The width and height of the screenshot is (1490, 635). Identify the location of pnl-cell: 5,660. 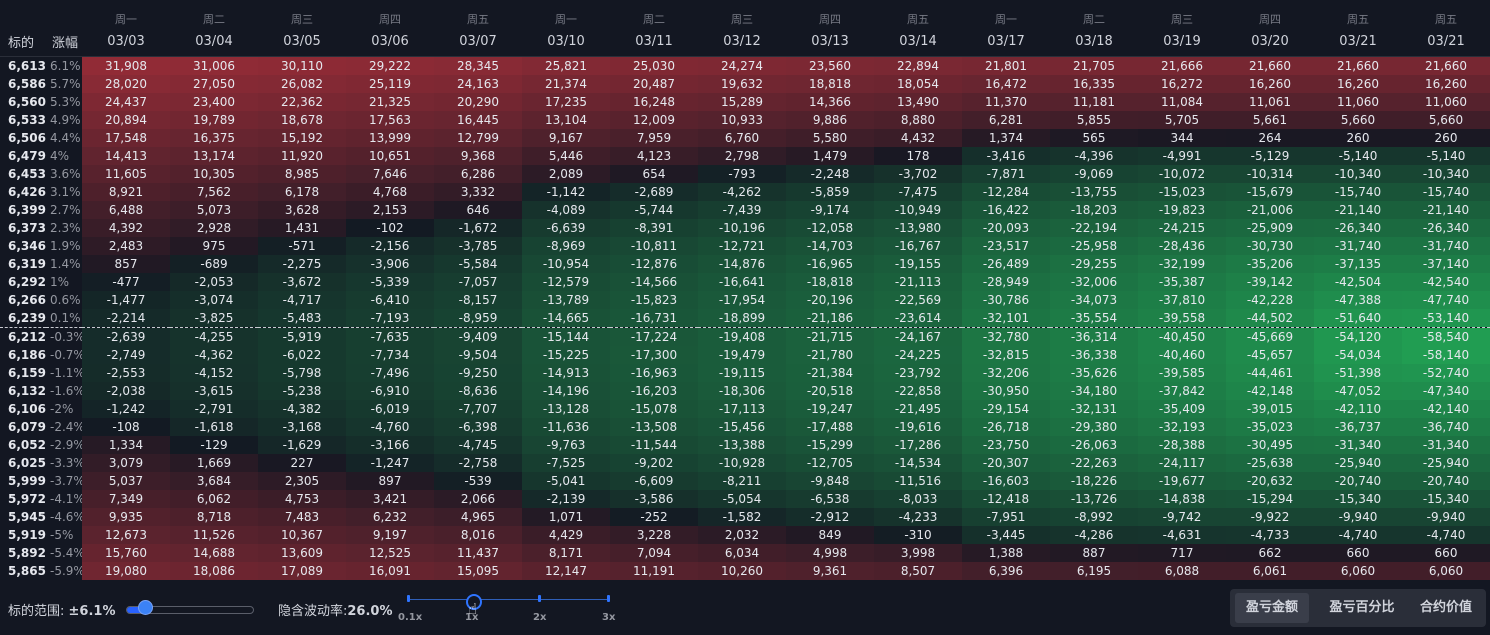
(1446, 120).